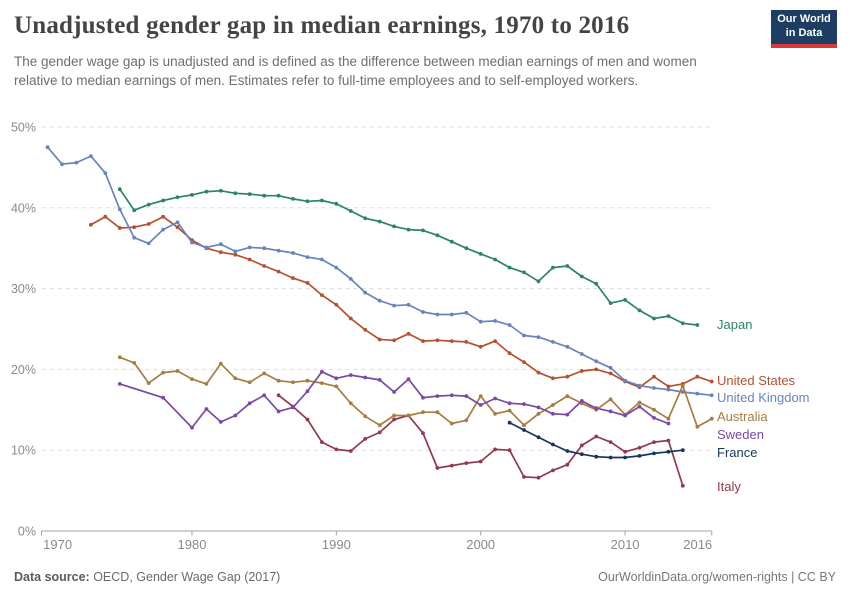  Describe the element at coordinates (717, 577) in the screenshot. I see `owid-url-link: OurWorldinData.org/women-rights | CC BY` at that location.